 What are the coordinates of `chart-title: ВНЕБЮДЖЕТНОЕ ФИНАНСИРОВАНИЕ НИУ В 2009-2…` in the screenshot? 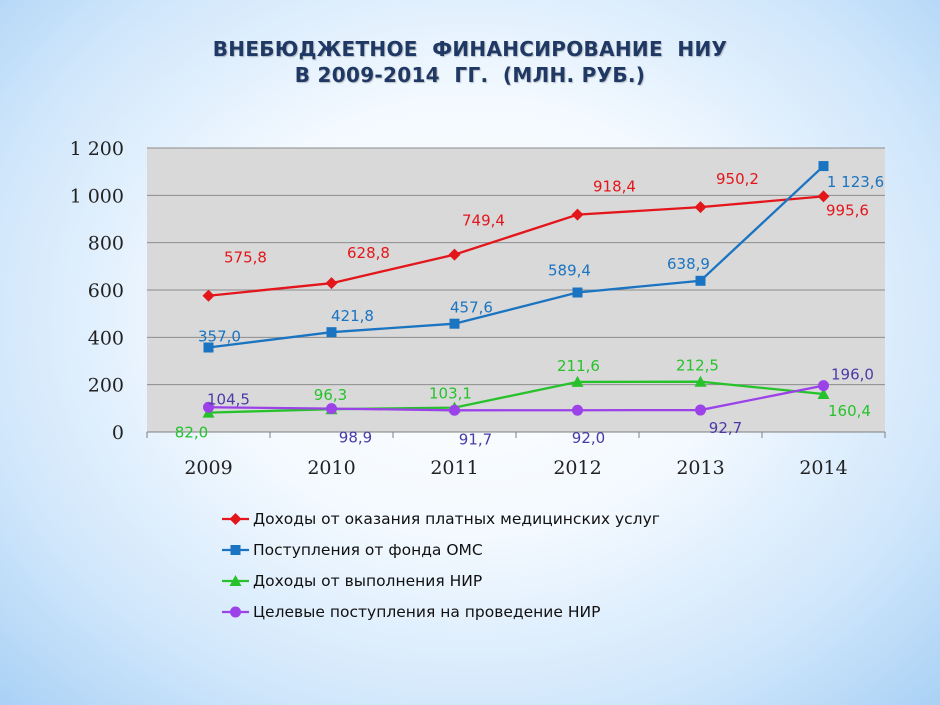 It's located at (470, 62).